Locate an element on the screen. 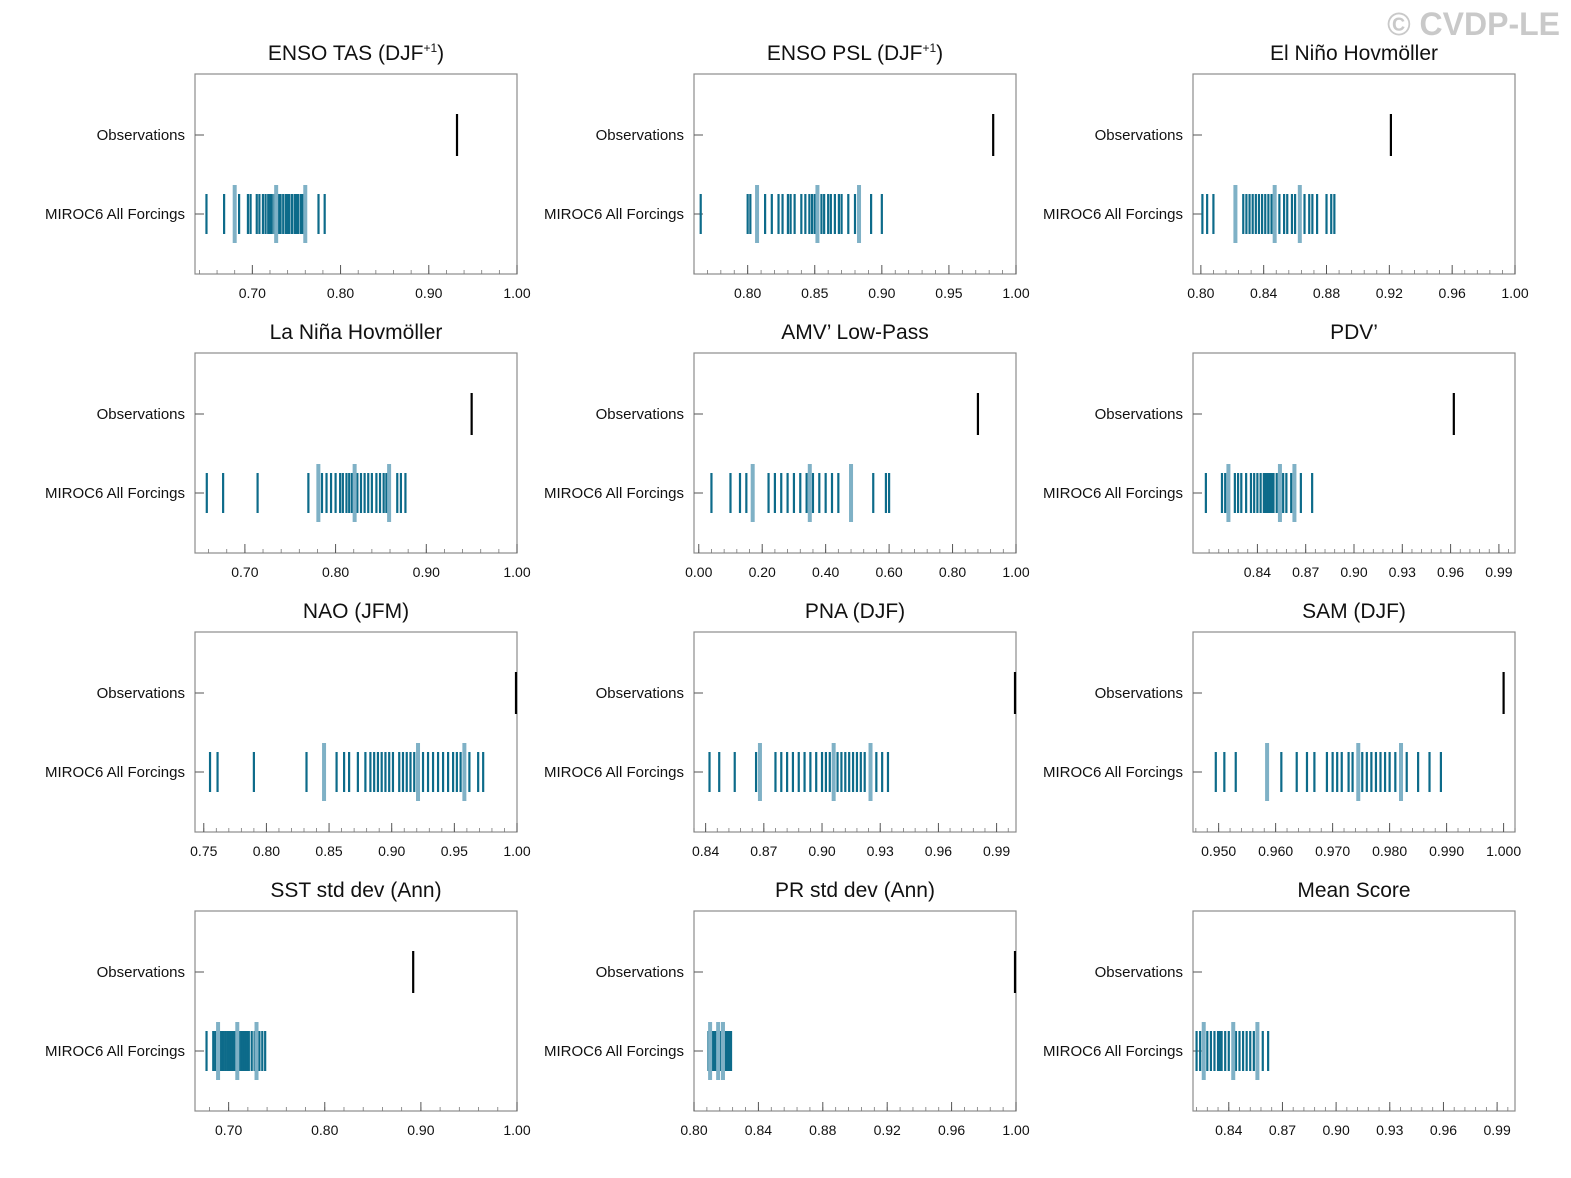  panel-title: AMV’ Low-Pass is located at coordinates (854, 332).